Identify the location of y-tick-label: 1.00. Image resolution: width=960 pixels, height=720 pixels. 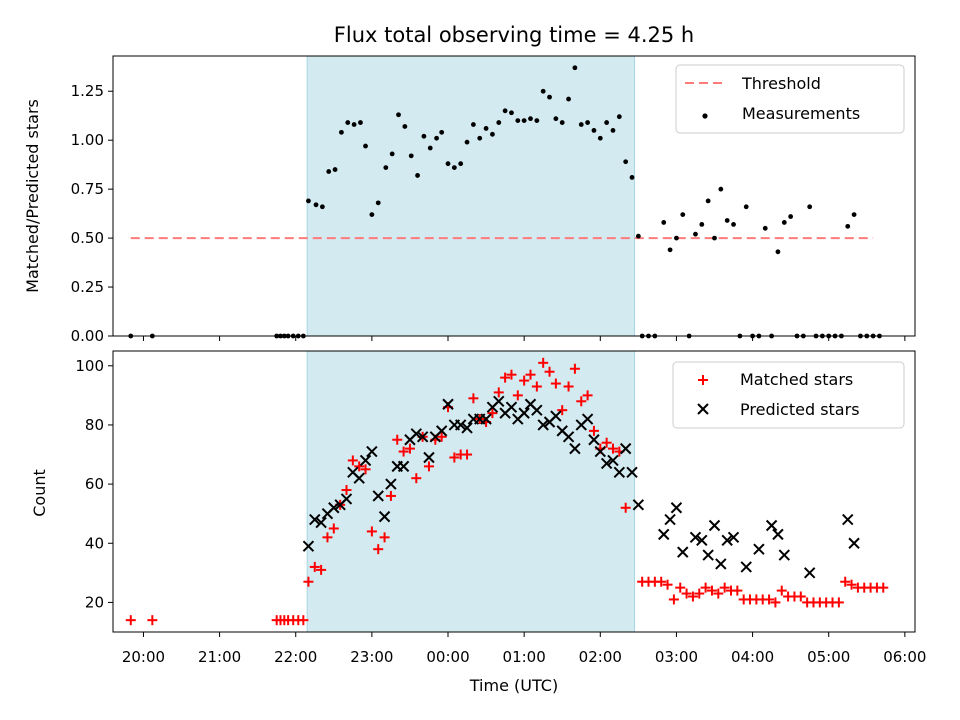
(87, 140).